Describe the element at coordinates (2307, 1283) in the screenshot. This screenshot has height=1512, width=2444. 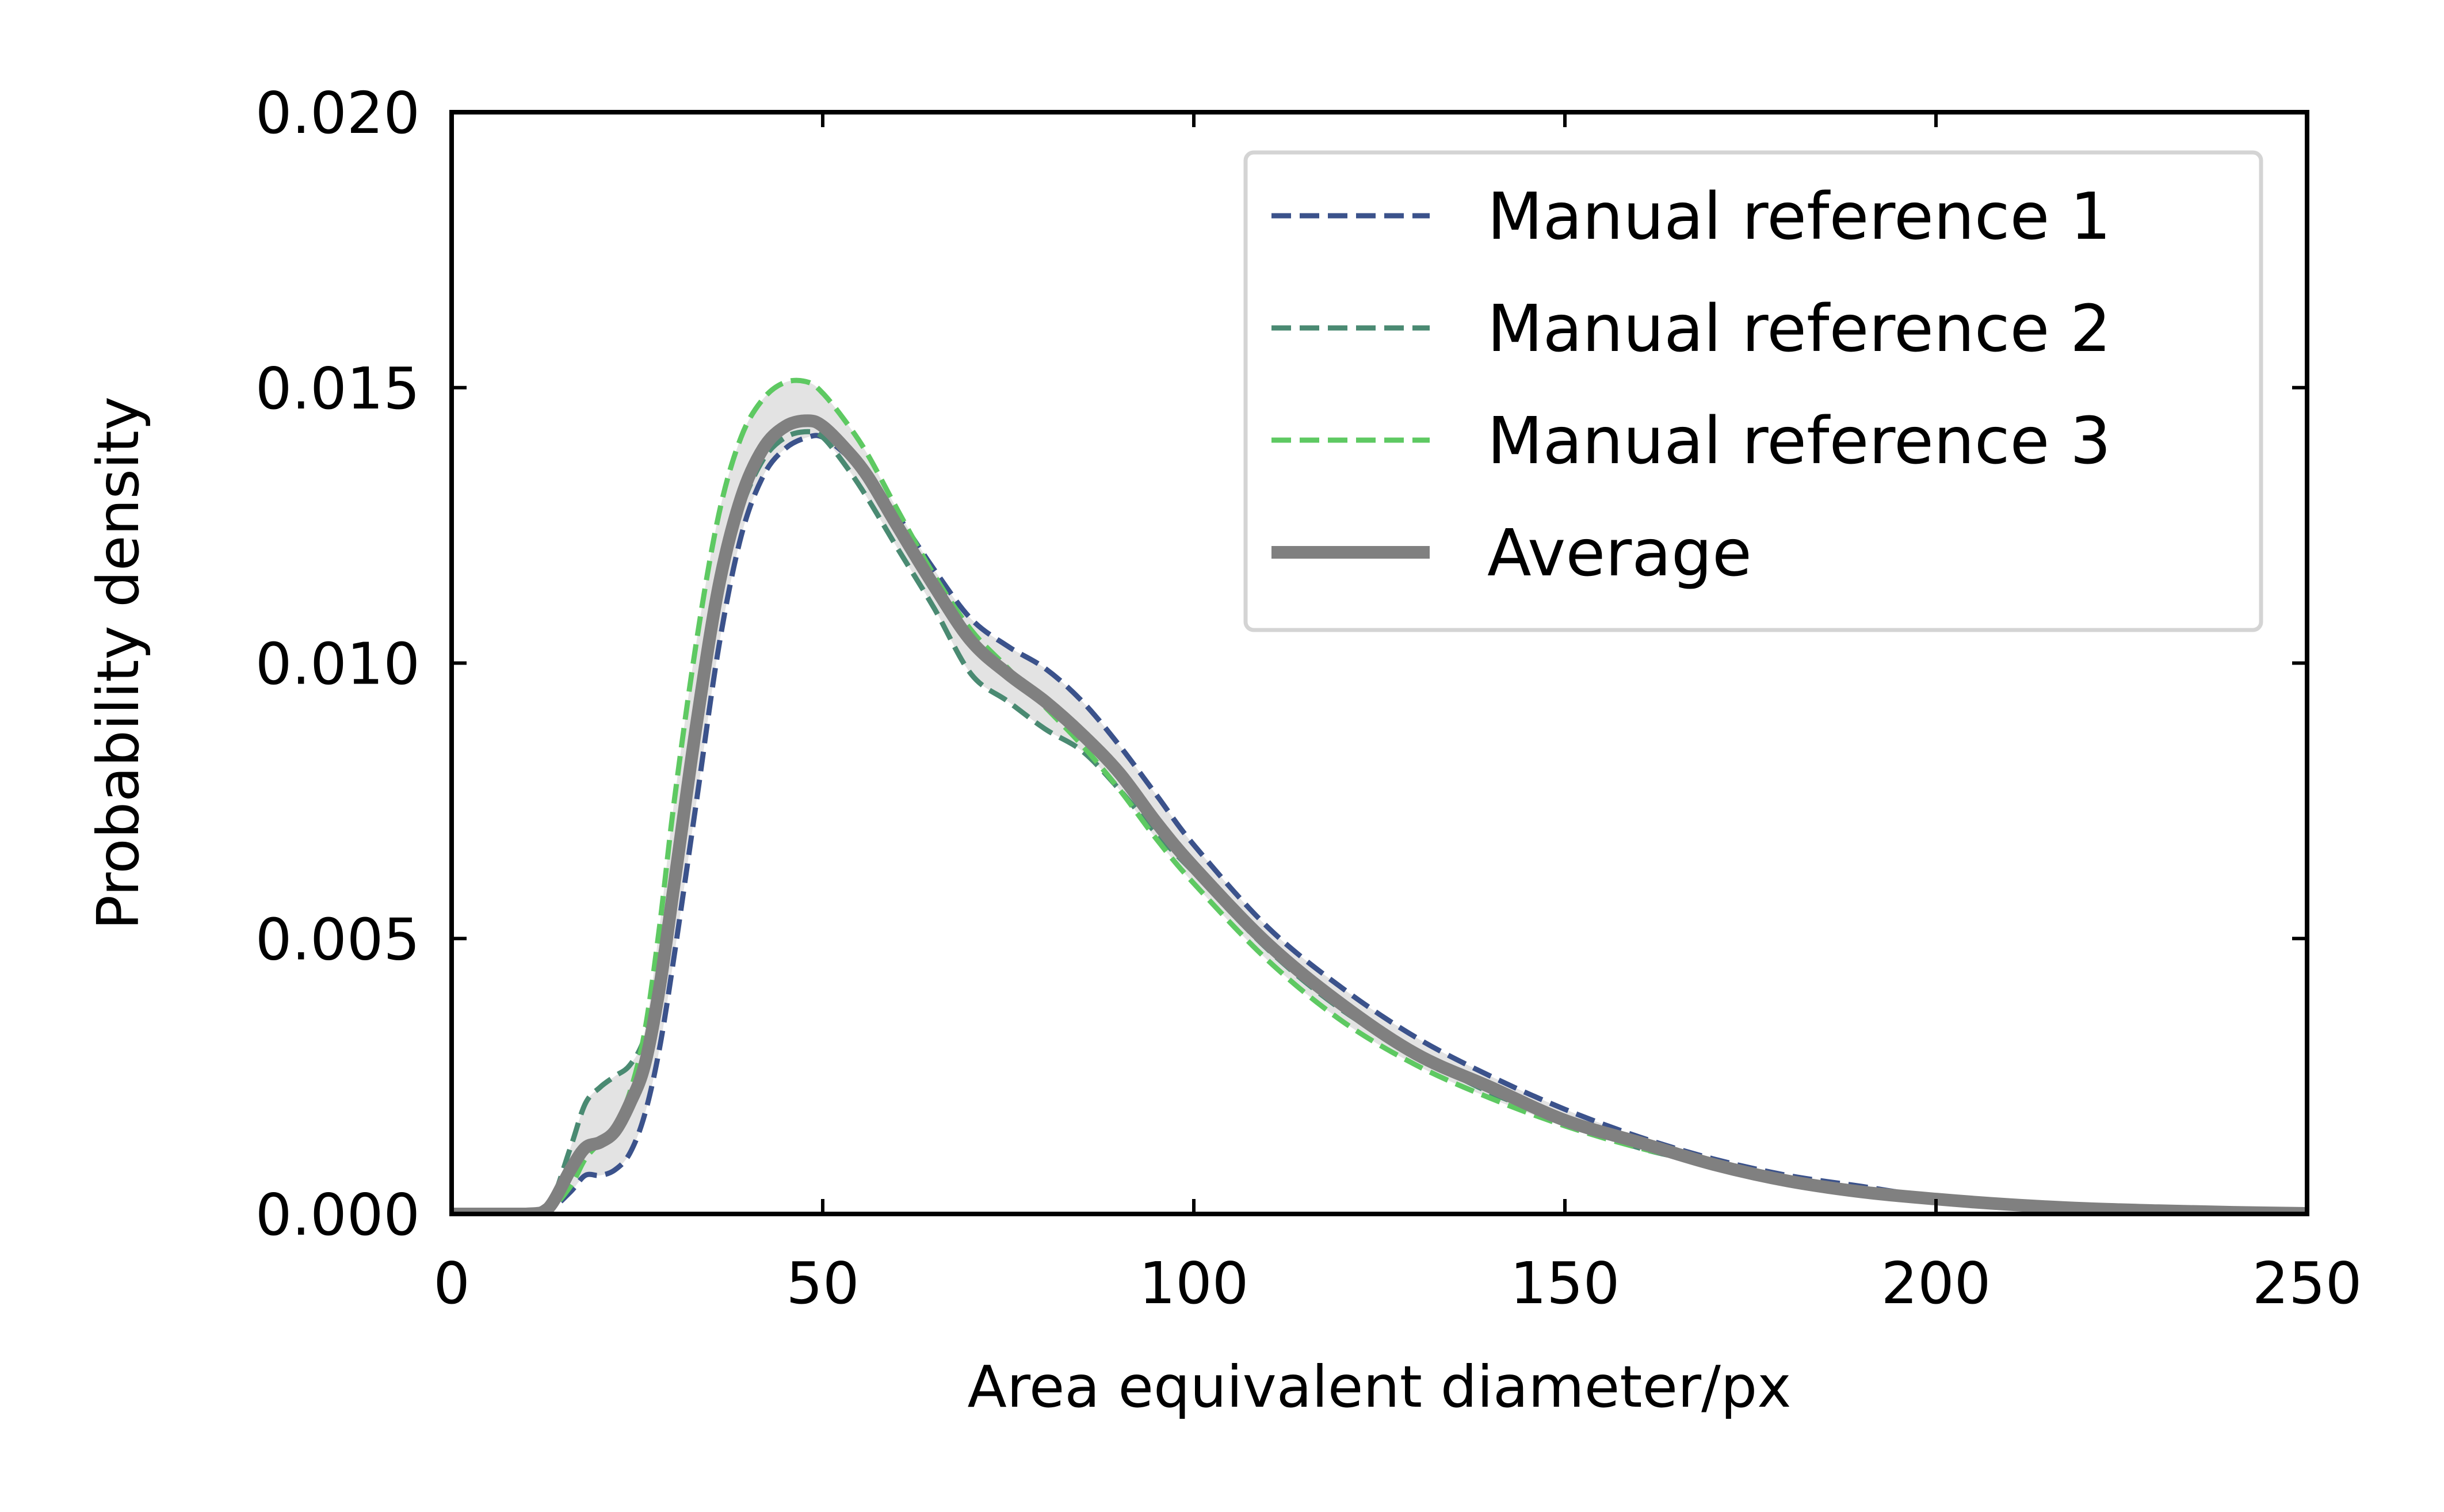
I see `x-tick-label: 250` at that location.